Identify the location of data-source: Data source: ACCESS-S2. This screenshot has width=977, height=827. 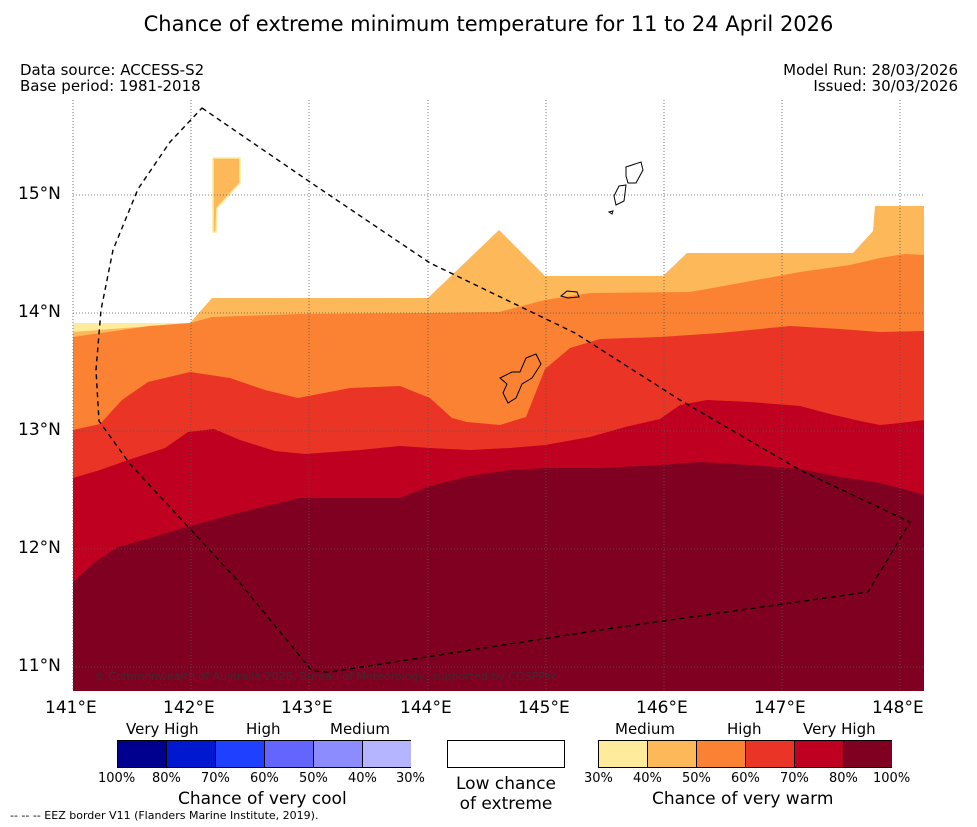
(112, 70).